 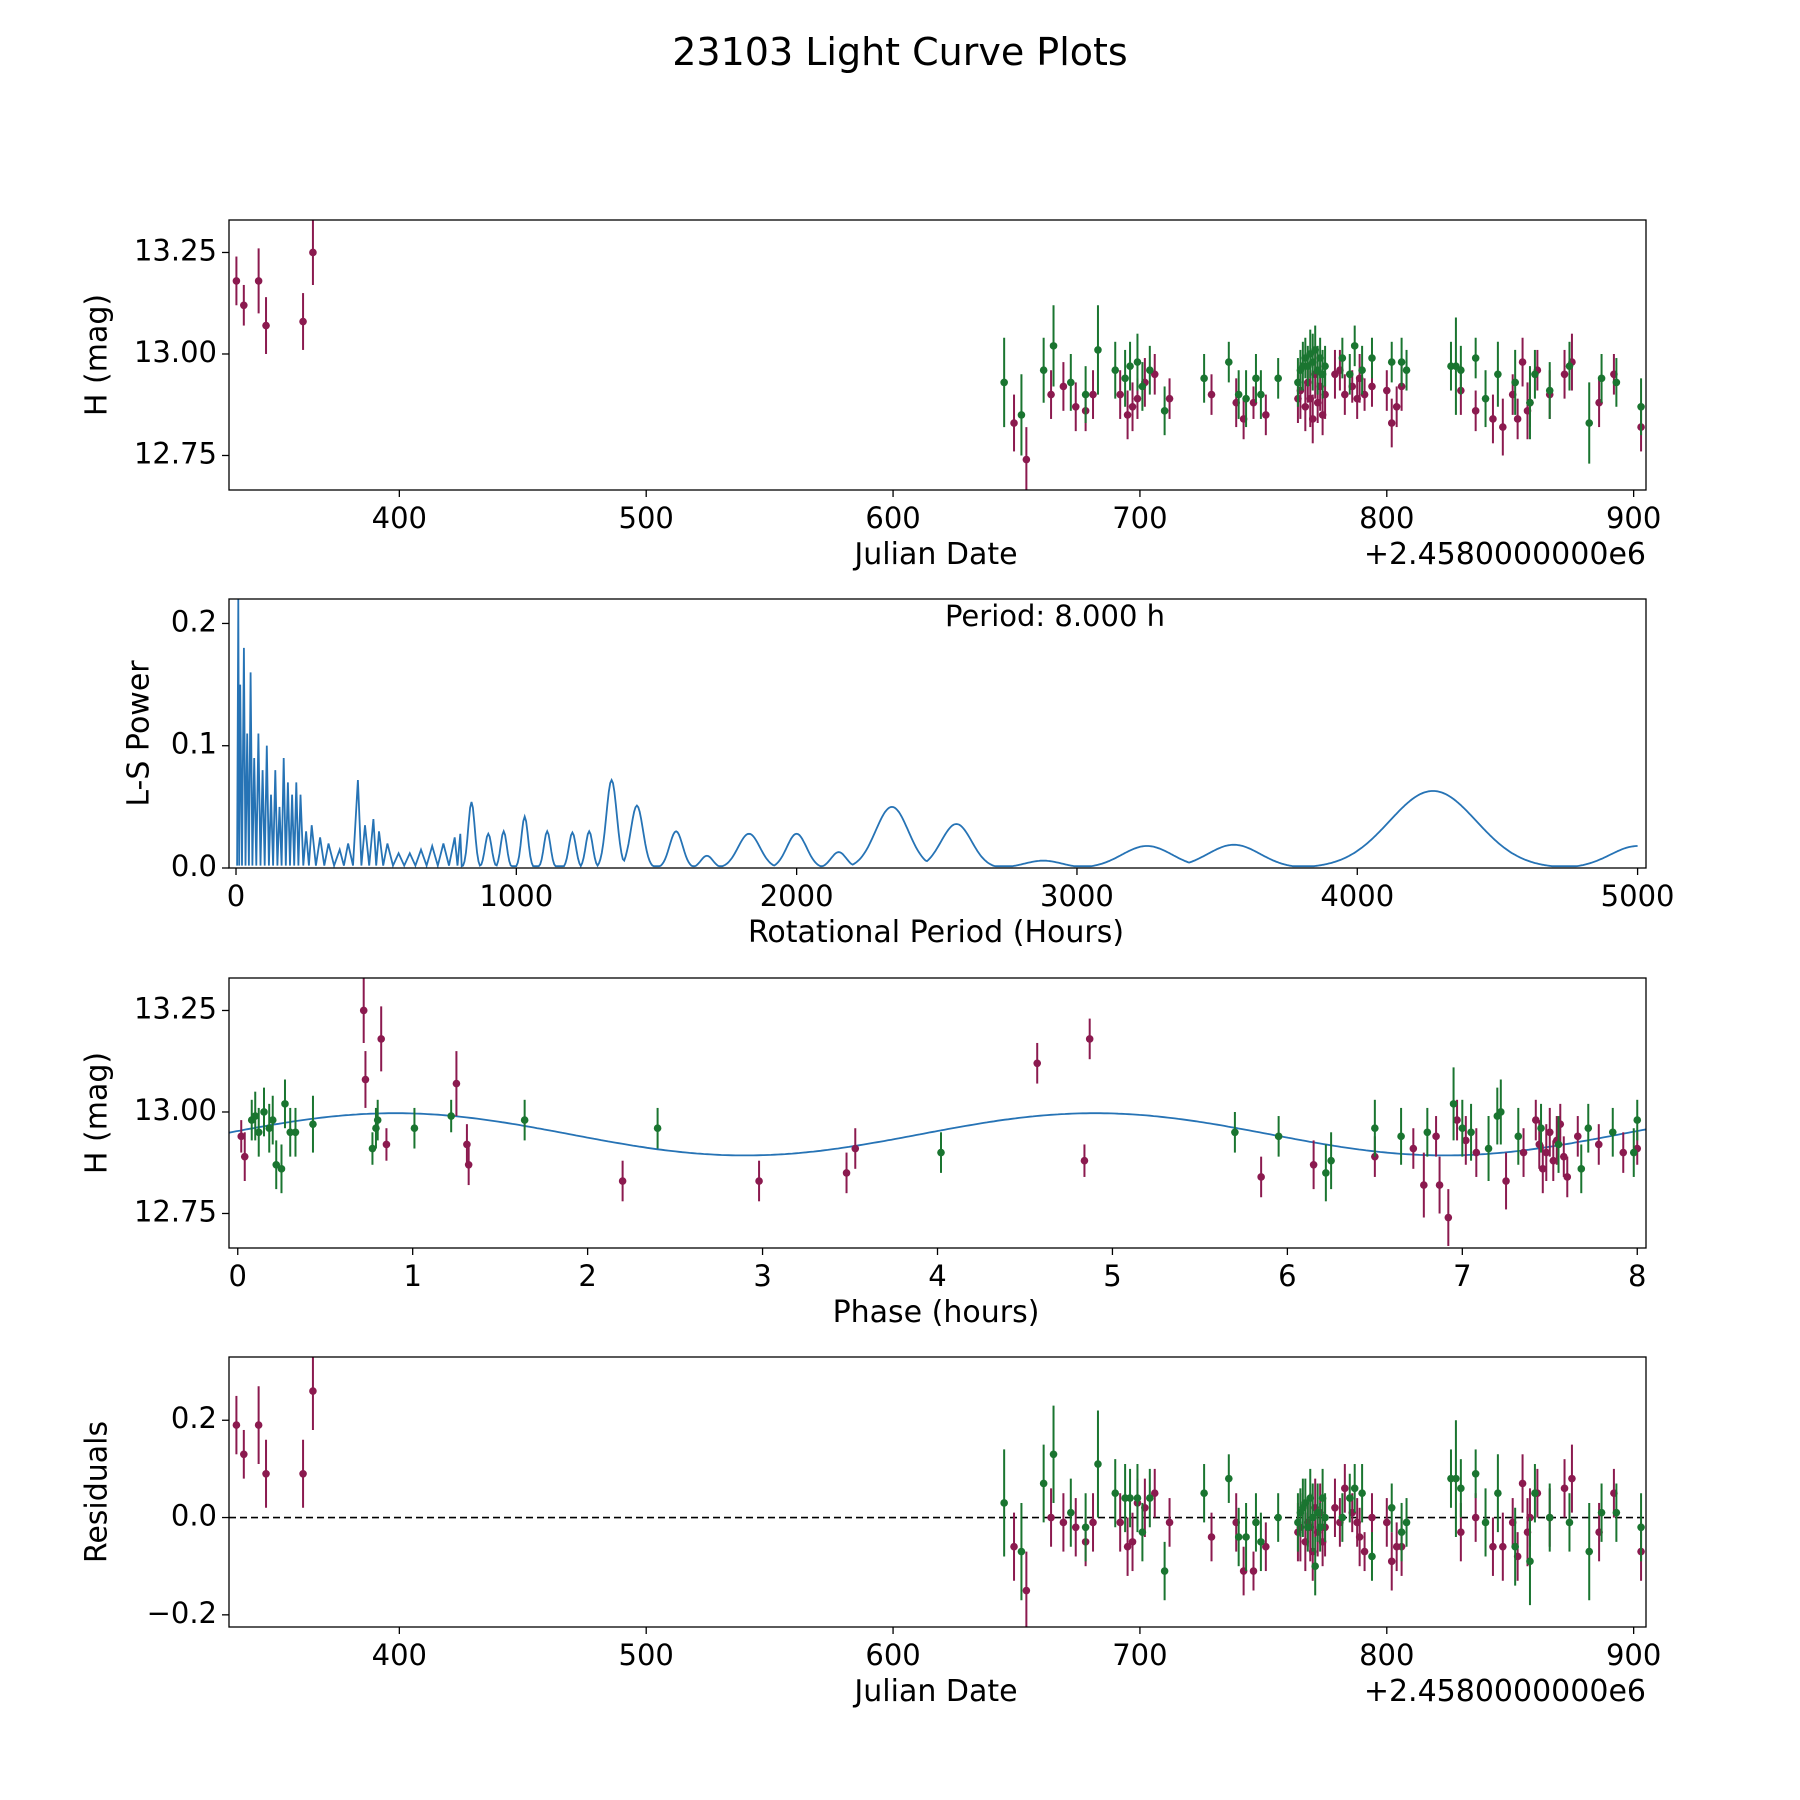 I want to click on y-tick-label: 13.25, so click(x=175, y=1008).